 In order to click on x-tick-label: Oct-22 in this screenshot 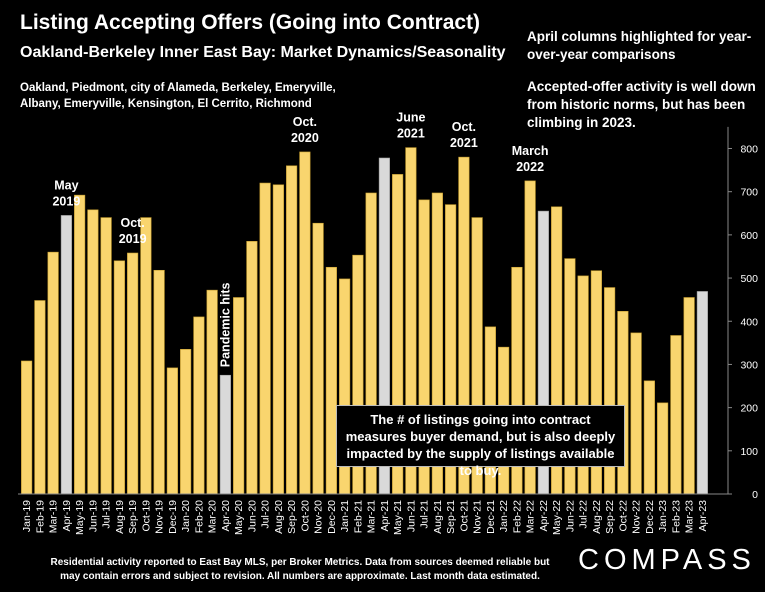, I will do `click(623, 516)`.